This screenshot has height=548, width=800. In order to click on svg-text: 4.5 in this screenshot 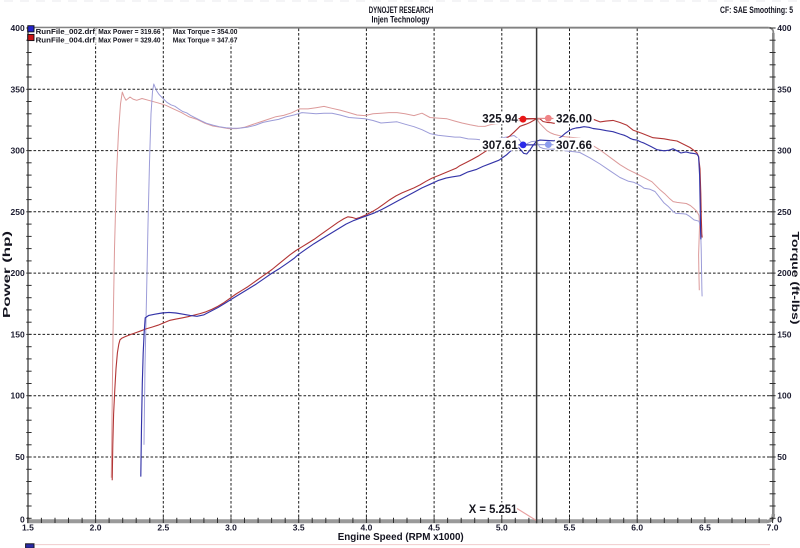, I will do `click(434, 528)`.